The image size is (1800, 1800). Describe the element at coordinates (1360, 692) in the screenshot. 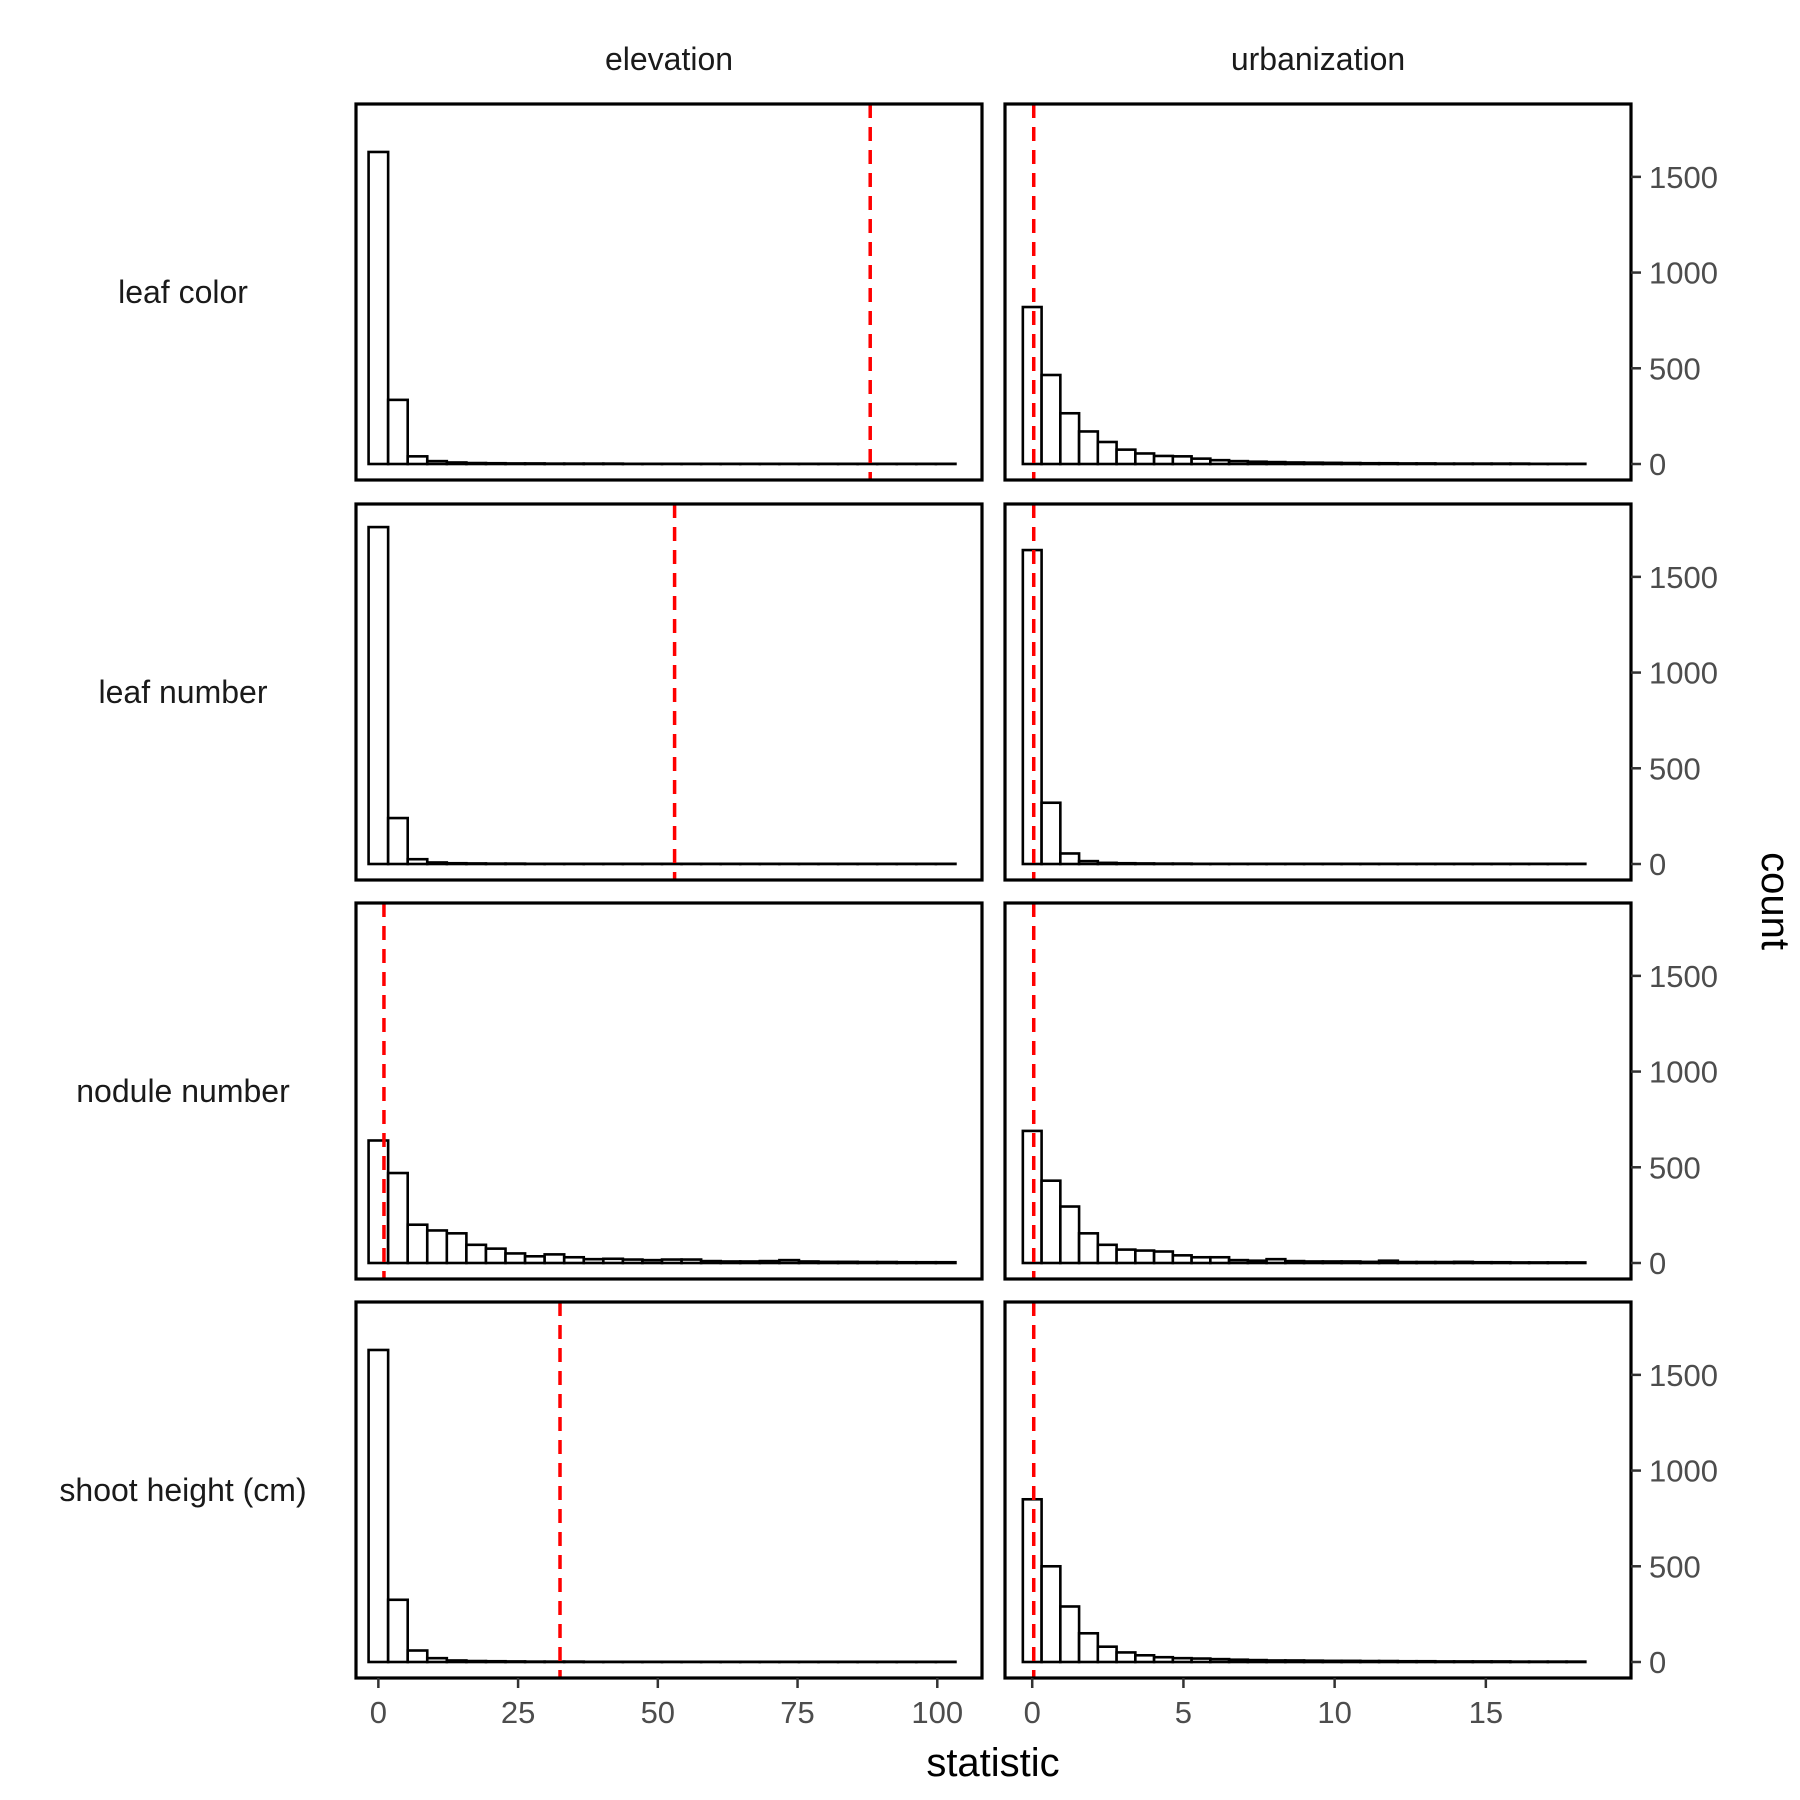

I see `panel-leaf-number-urbanization: 0 500 1000 1500` at that location.